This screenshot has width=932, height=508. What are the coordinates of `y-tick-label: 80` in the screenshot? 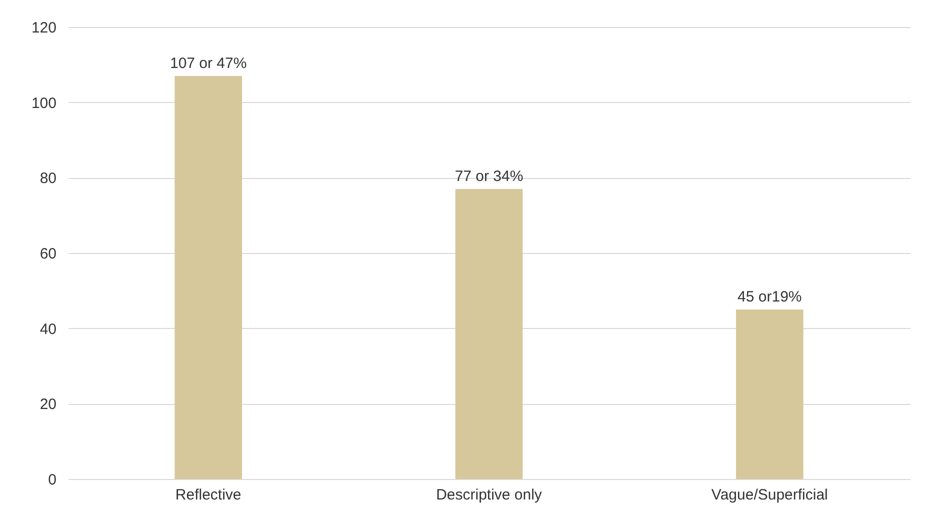 It's located at (48, 179).